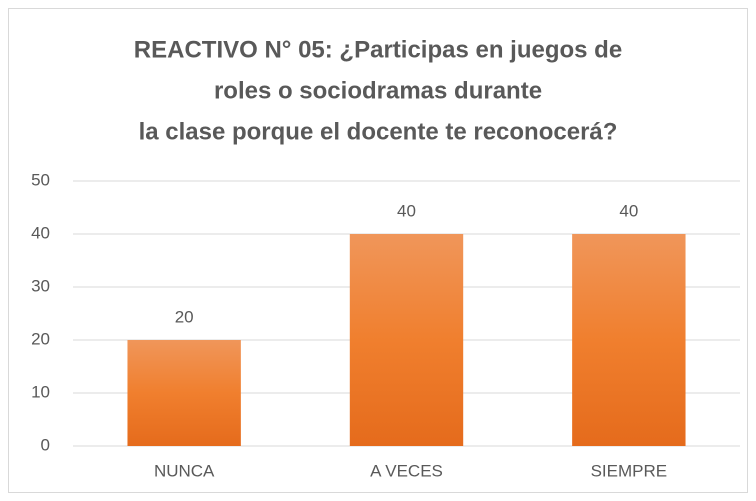  I want to click on y-tick-label: 30, so click(40, 285).